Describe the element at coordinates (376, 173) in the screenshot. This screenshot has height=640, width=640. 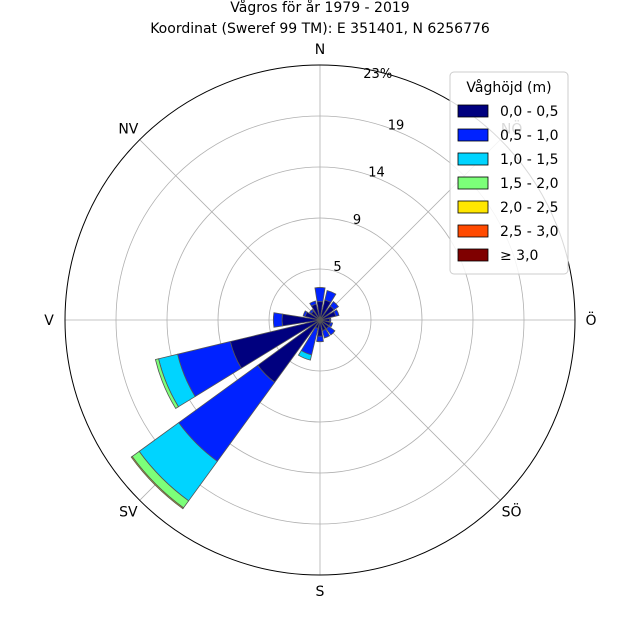
I see `radial-tick-label-2: 14` at that location.